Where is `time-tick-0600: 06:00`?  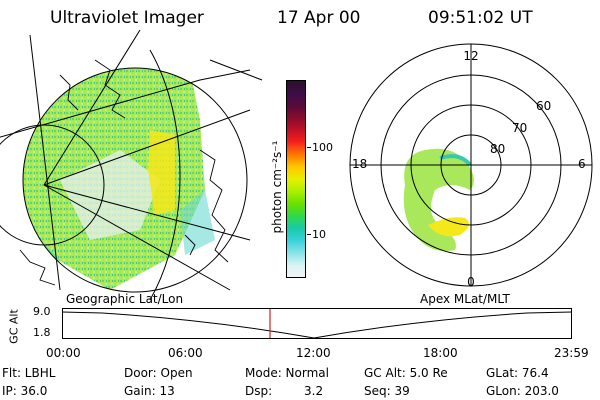
time-tick-0600: 06:00 is located at coordinates (185, 353).